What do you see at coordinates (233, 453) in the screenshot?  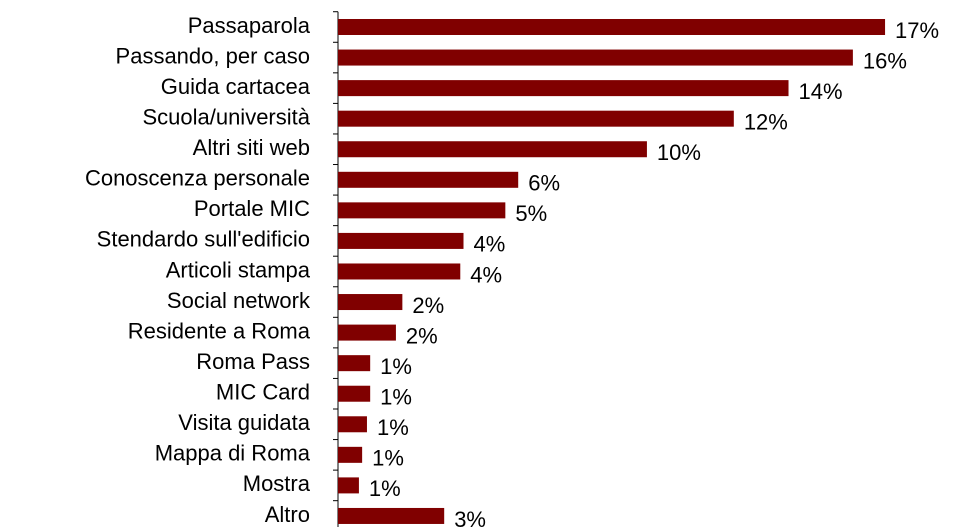 I see `category-label: Mappa di Roma` at bounding box center [233, 453].